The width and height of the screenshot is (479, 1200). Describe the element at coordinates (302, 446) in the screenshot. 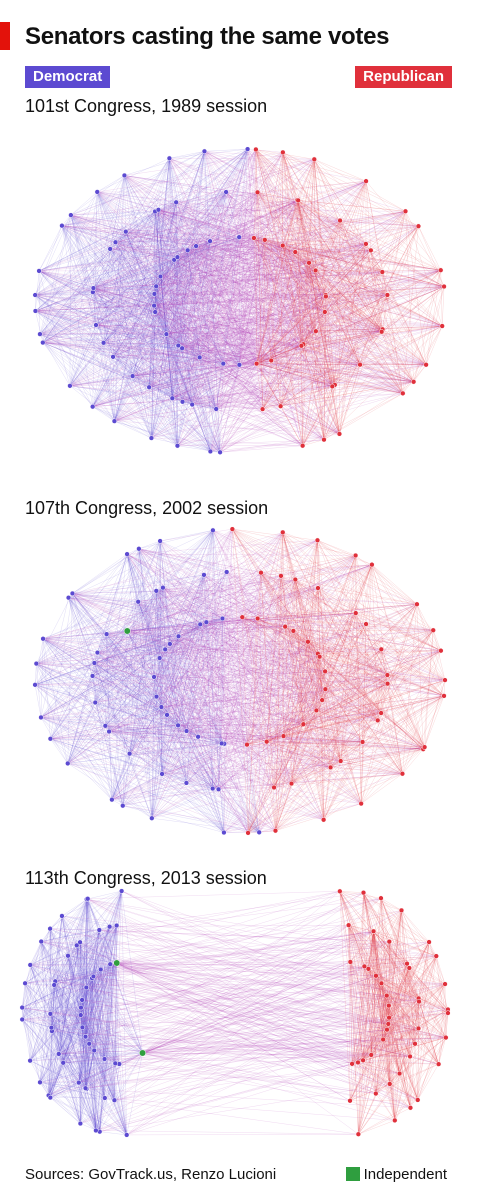

I see `senator-node-republican` at that location.